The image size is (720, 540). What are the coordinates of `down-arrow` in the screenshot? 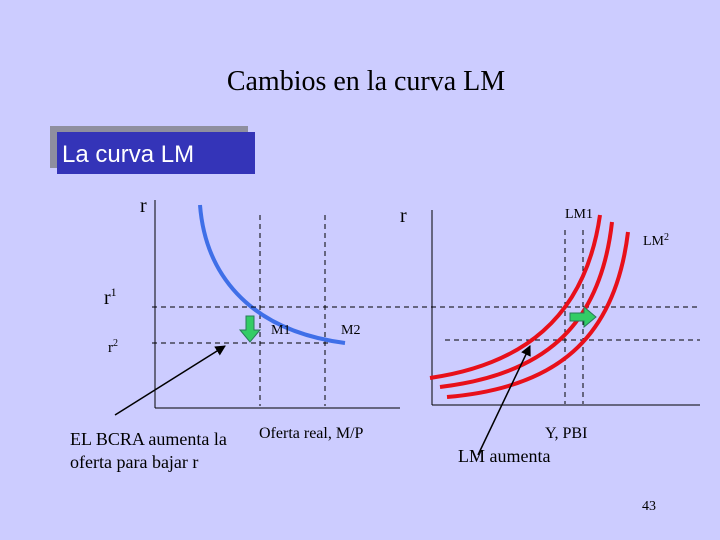 It's located at (250, 329).